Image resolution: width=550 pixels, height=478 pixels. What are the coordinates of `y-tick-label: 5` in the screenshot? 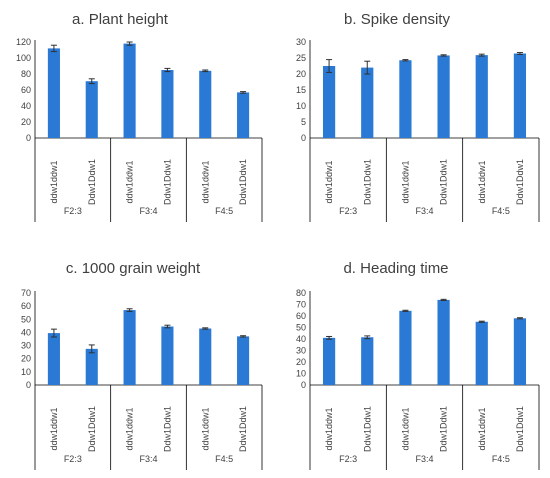 It's located at (303, 122).